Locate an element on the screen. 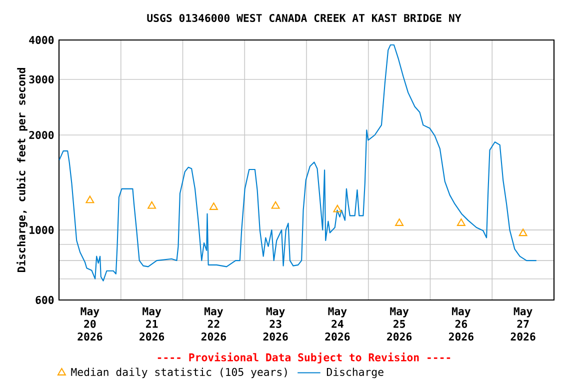 The width and height of the screenshot is (576, 384). y-tick-label: 3000 is located at coordinates (41, 79).